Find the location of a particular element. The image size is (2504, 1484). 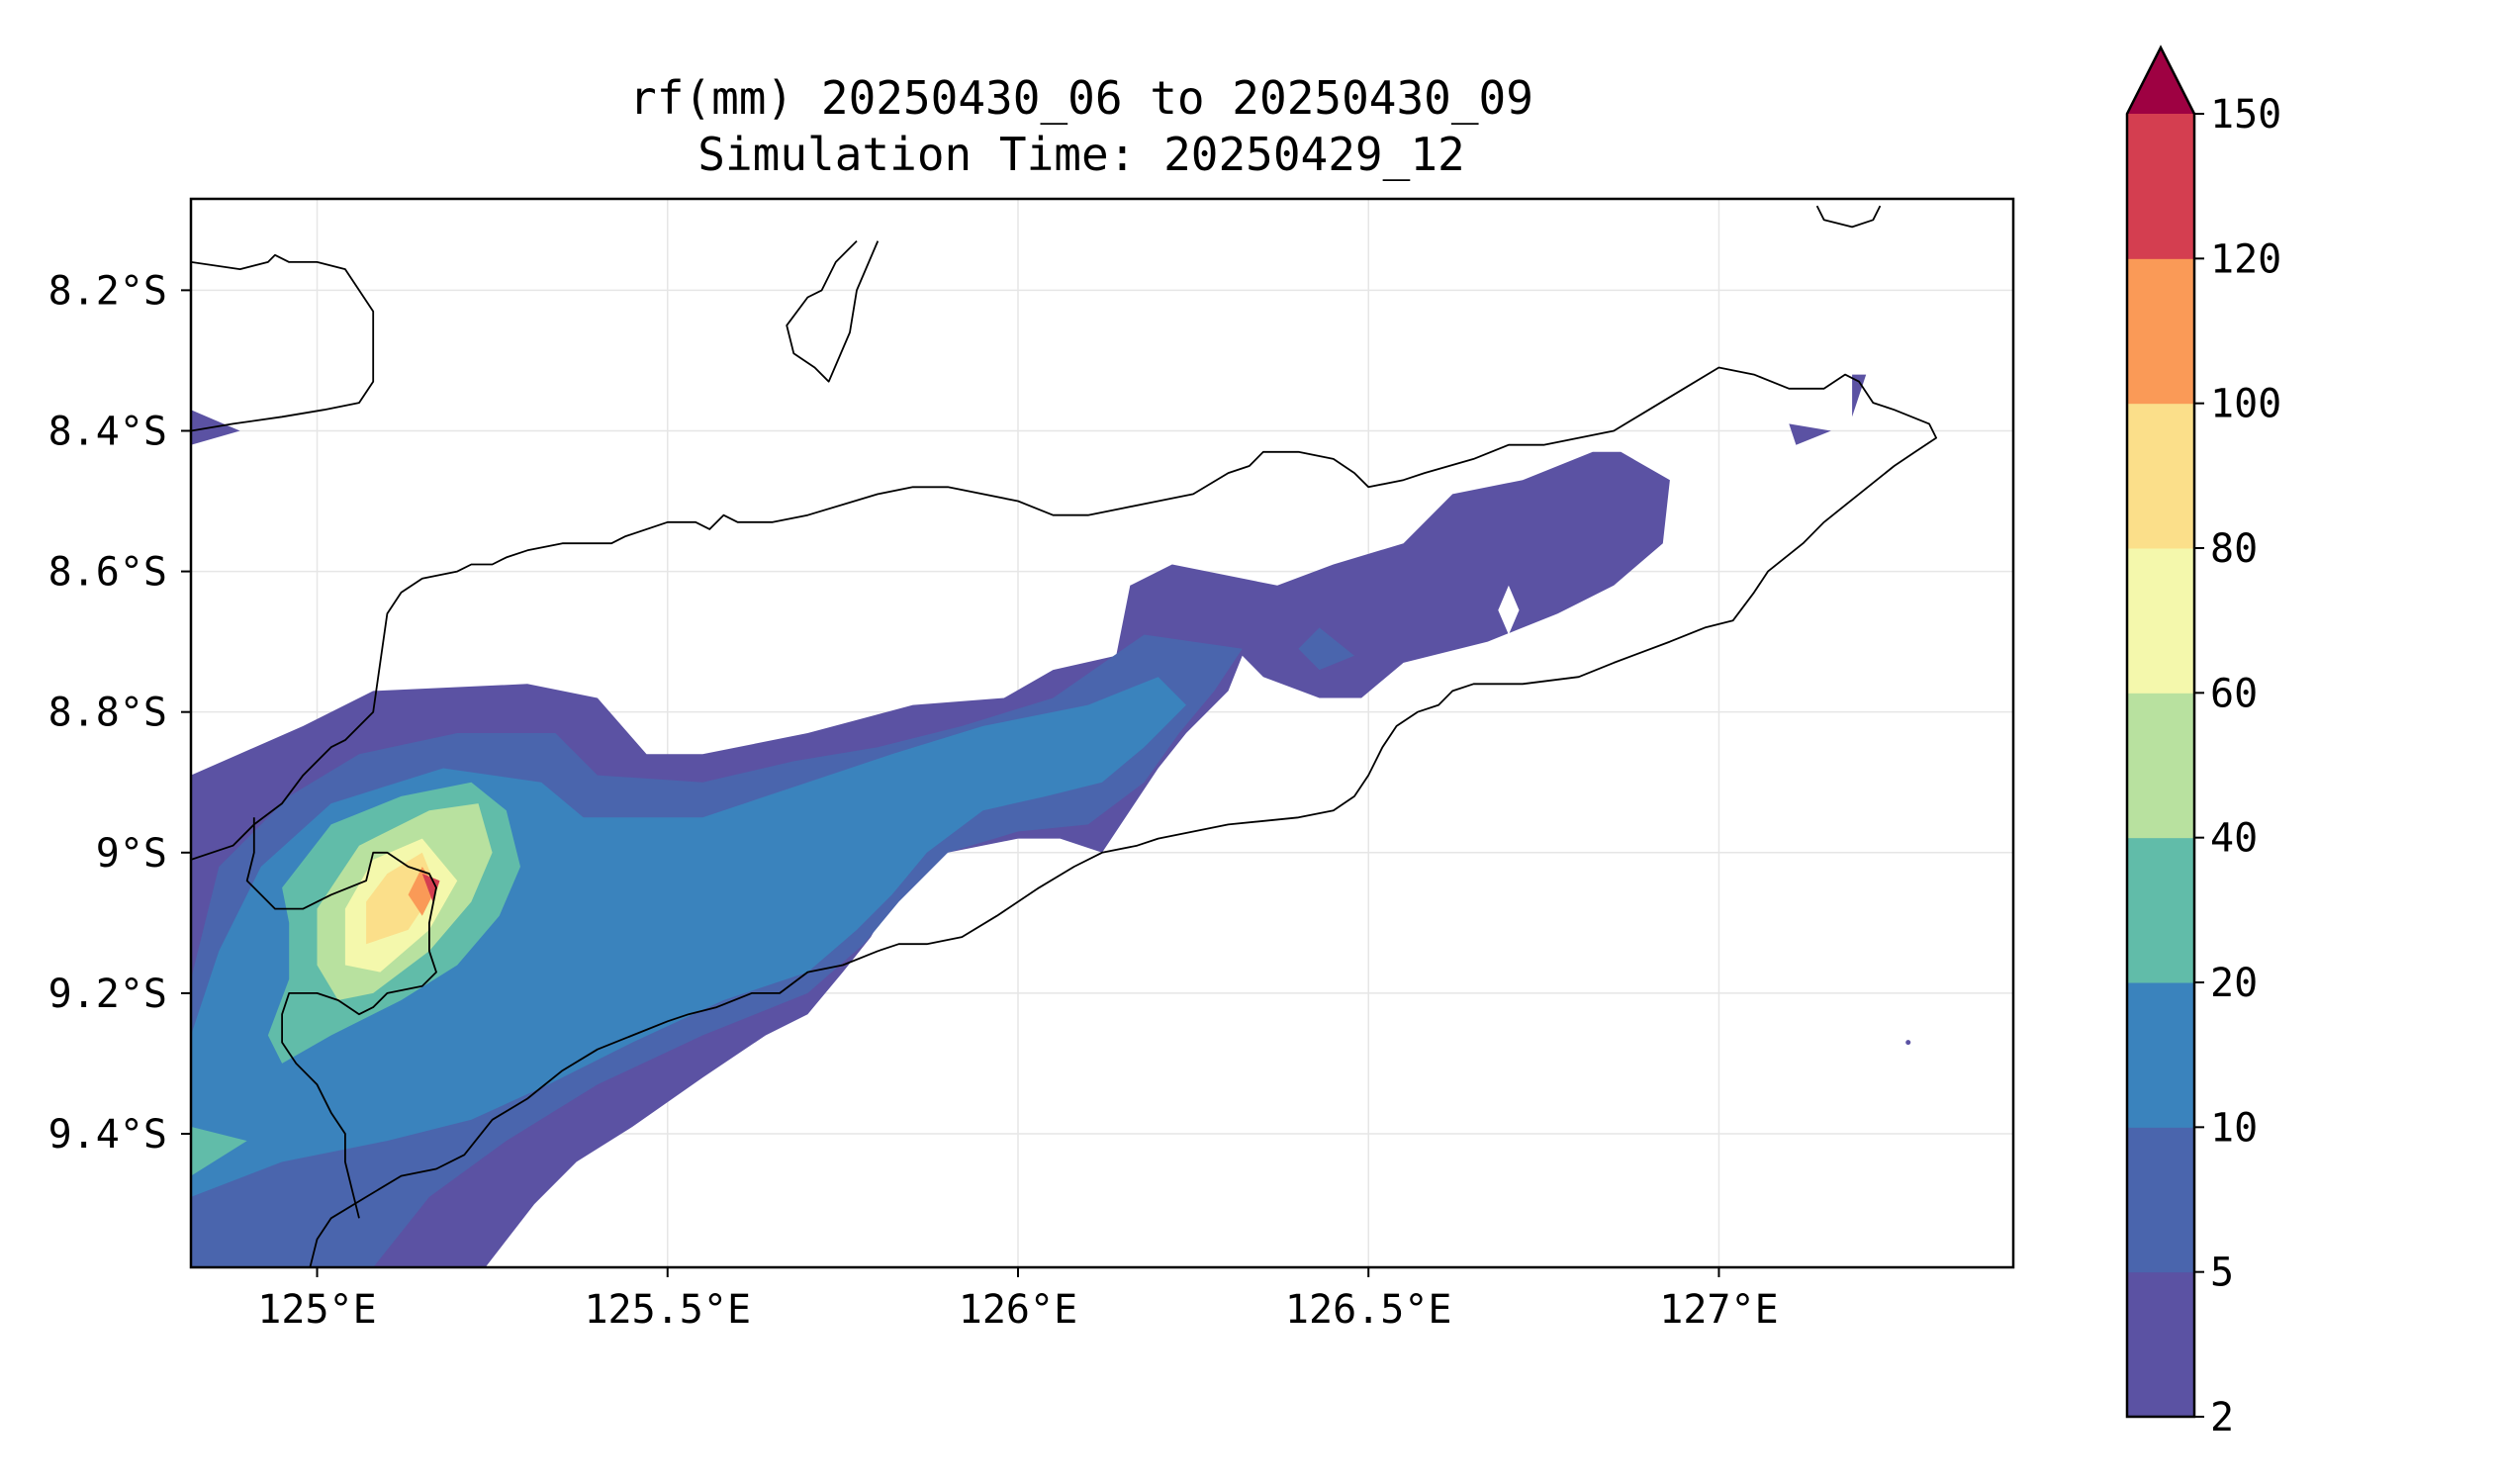

y-tick-label: 9.2°S is located at coordinates (107, 994).